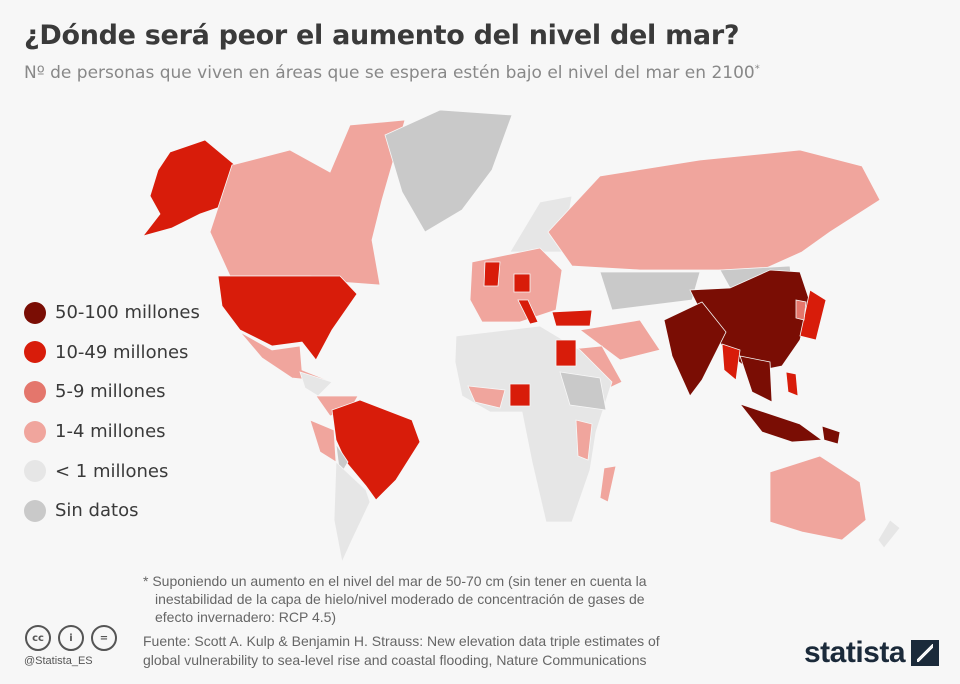 Image resolution: width=960 pixels, height=684 pixels. What do you see at coordinates (287, 318) in the screenshot?
I see `region-usa` at bounding box center [287, 318].